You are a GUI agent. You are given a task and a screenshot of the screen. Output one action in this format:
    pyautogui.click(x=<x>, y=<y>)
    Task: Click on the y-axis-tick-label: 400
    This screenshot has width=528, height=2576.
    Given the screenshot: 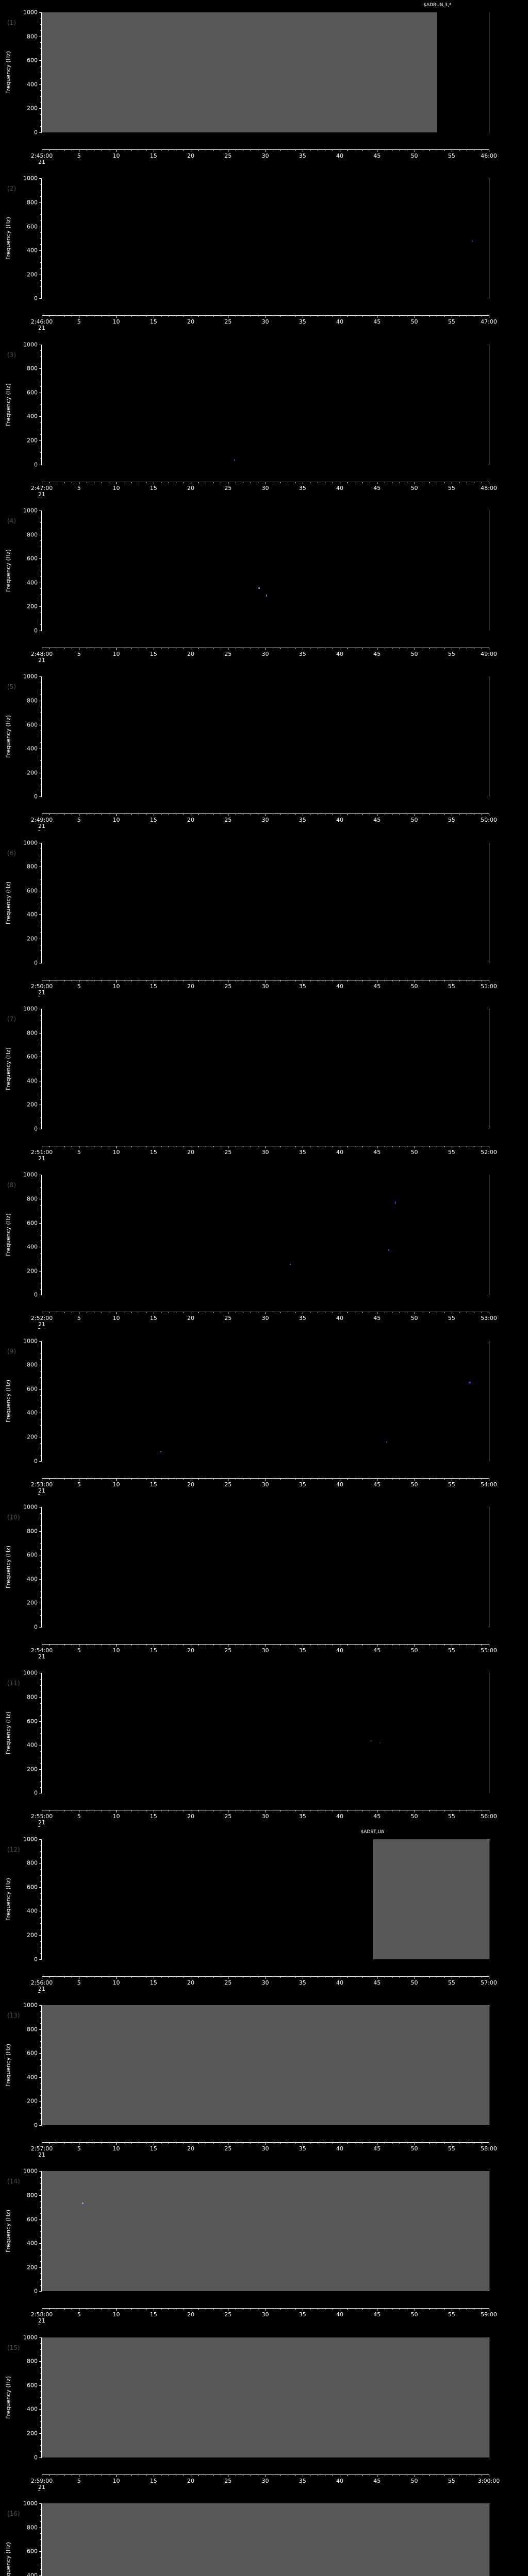 What is the action you would take?
    pyautogui.click(x=32, y=748)
    